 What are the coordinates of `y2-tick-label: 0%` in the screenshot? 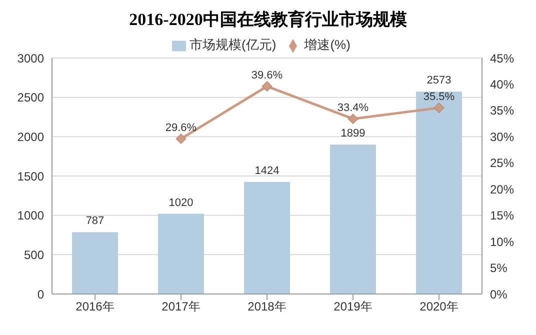 It's located at (499, 294).